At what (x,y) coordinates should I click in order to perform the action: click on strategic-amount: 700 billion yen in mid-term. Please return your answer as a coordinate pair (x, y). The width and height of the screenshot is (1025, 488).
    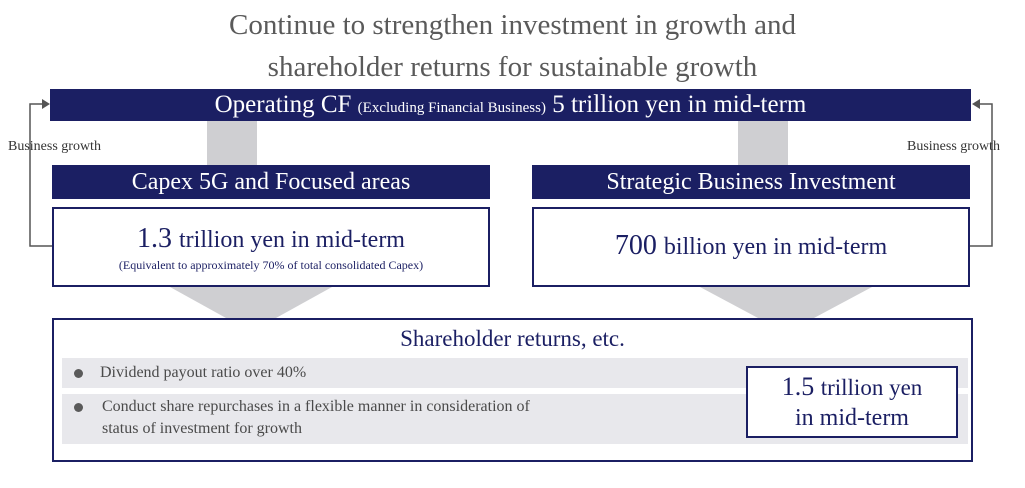
    Looking at the image, I should click on (751, 246).